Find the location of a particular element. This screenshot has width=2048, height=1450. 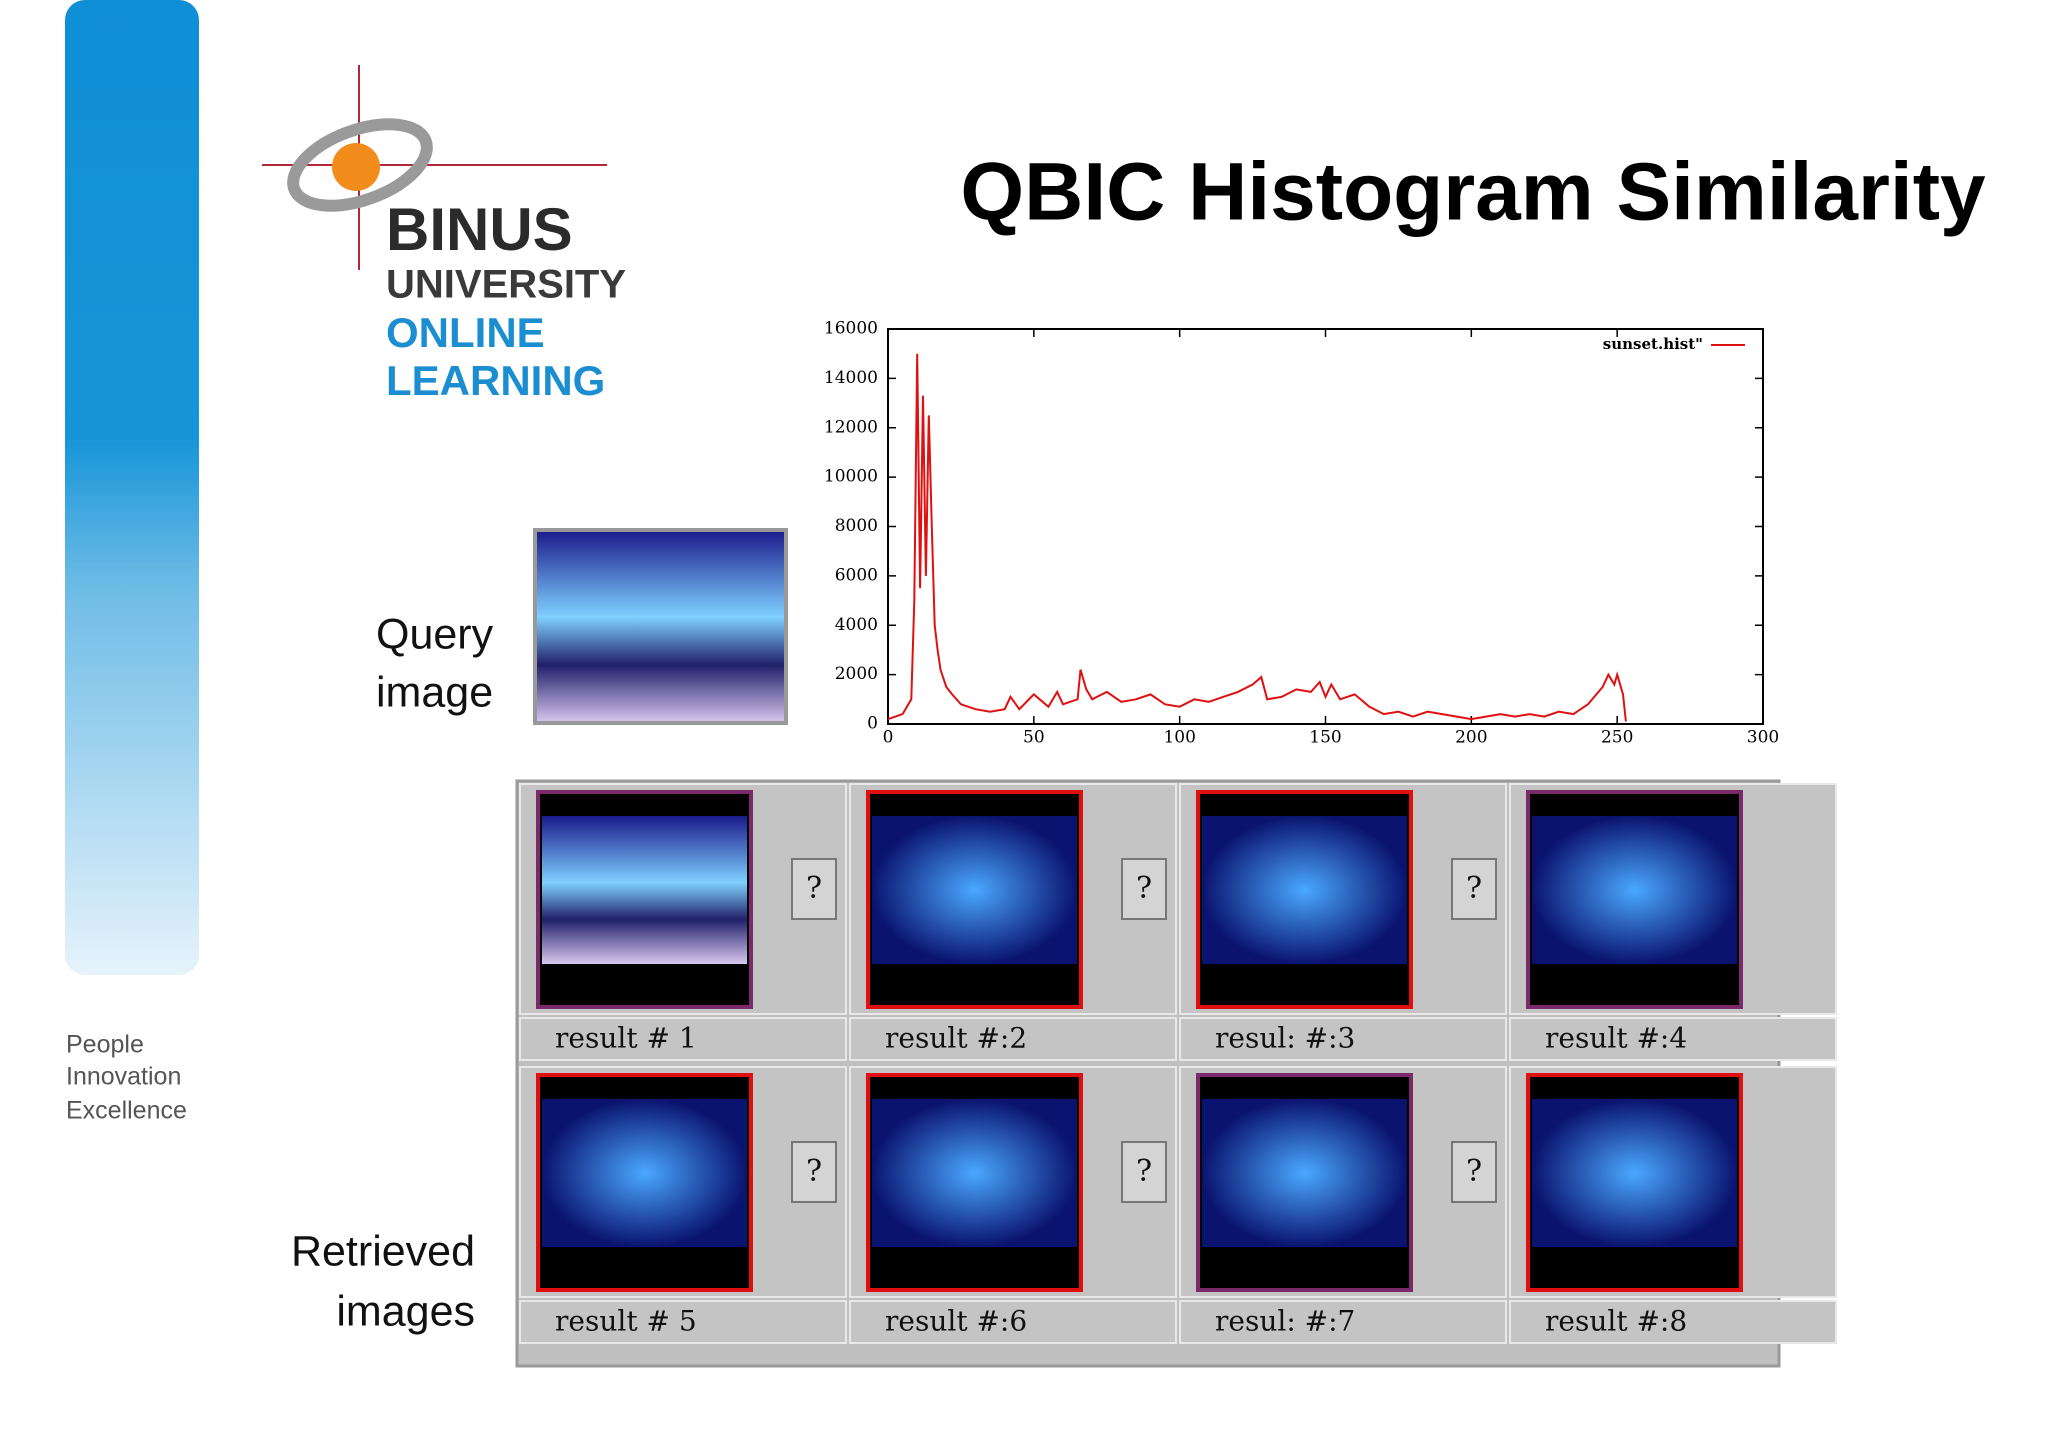

tagline-line: Innovation is located at coordinates (123, 1077).